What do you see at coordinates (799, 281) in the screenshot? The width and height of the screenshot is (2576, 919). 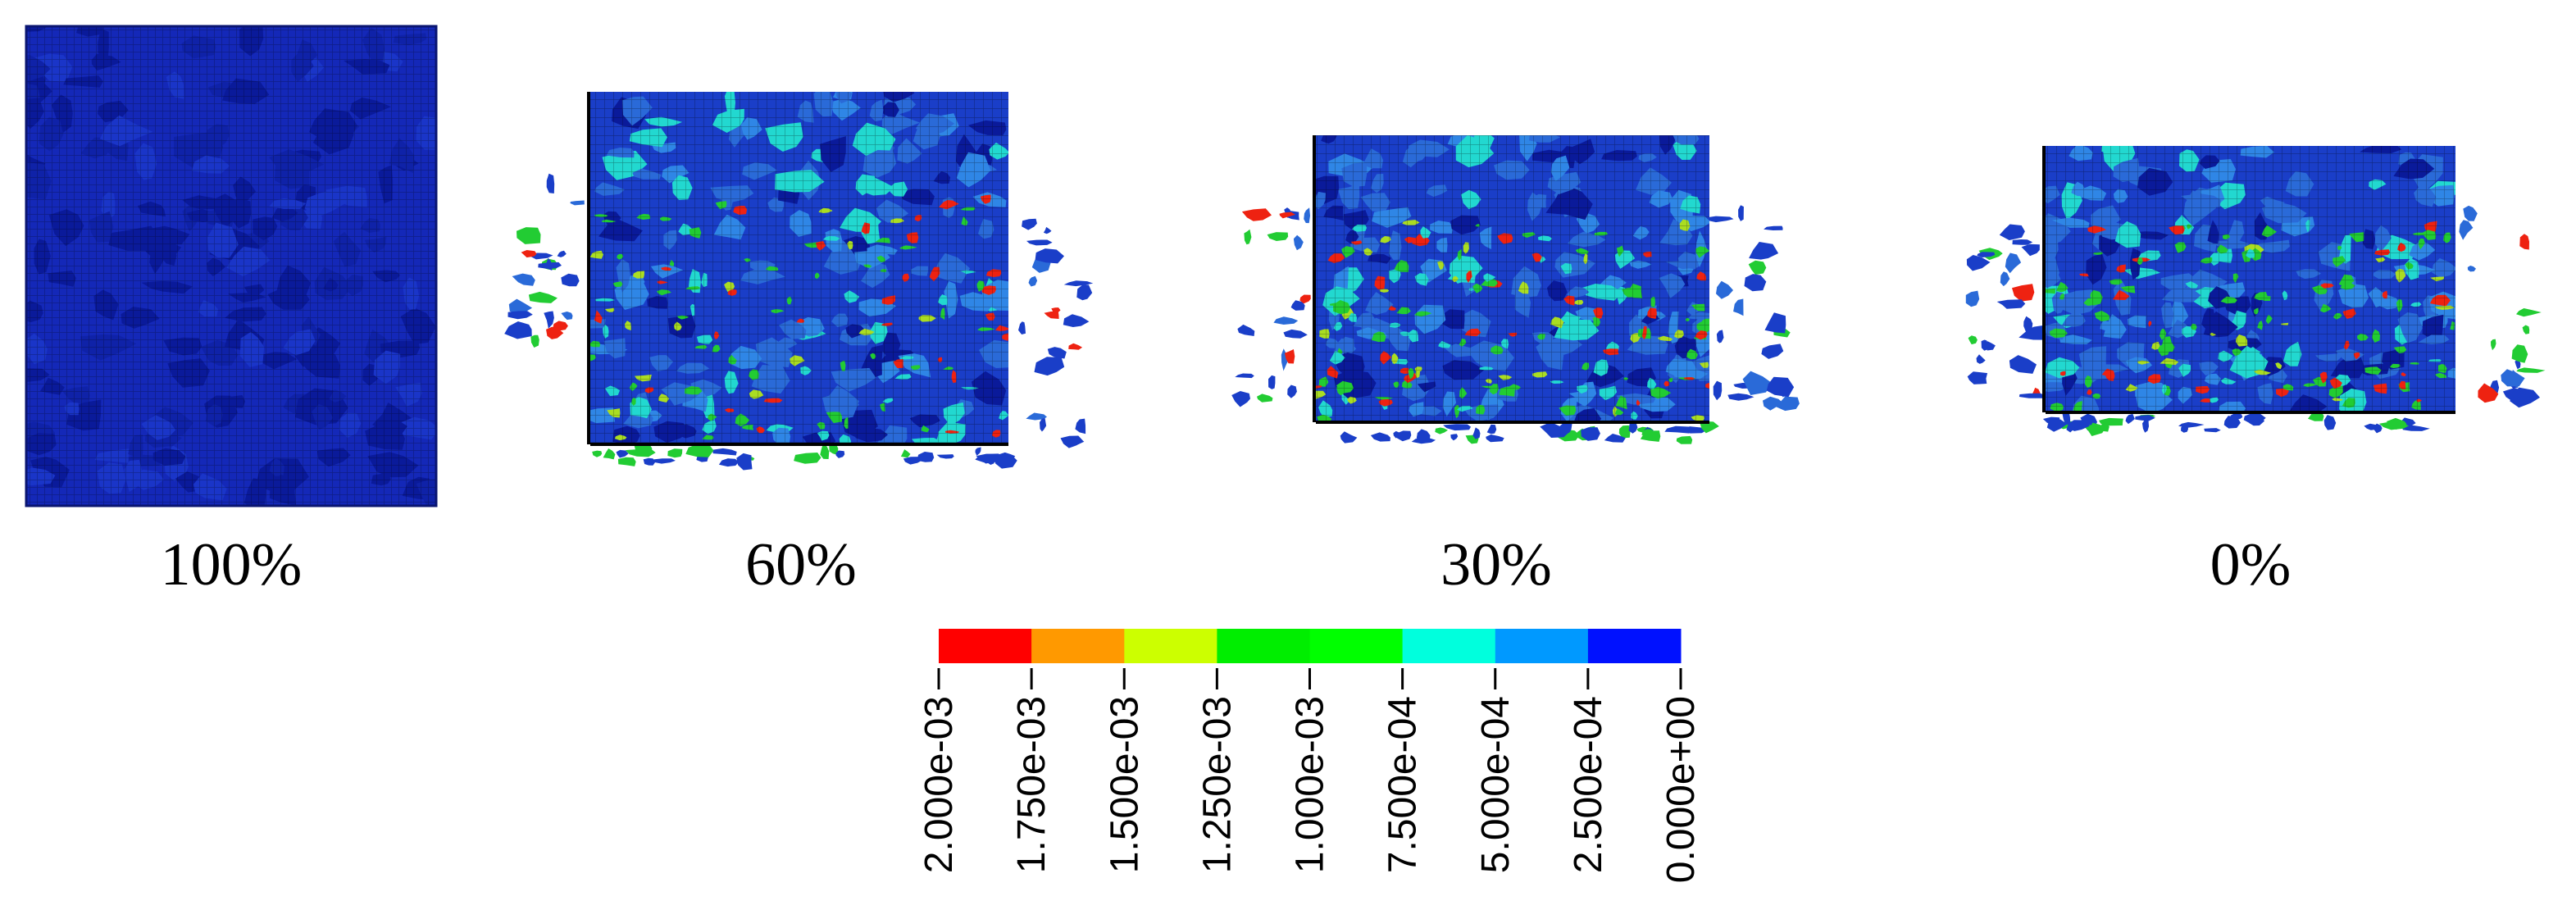 I see `specimen-60-percent` at bounding box center [799, 281].